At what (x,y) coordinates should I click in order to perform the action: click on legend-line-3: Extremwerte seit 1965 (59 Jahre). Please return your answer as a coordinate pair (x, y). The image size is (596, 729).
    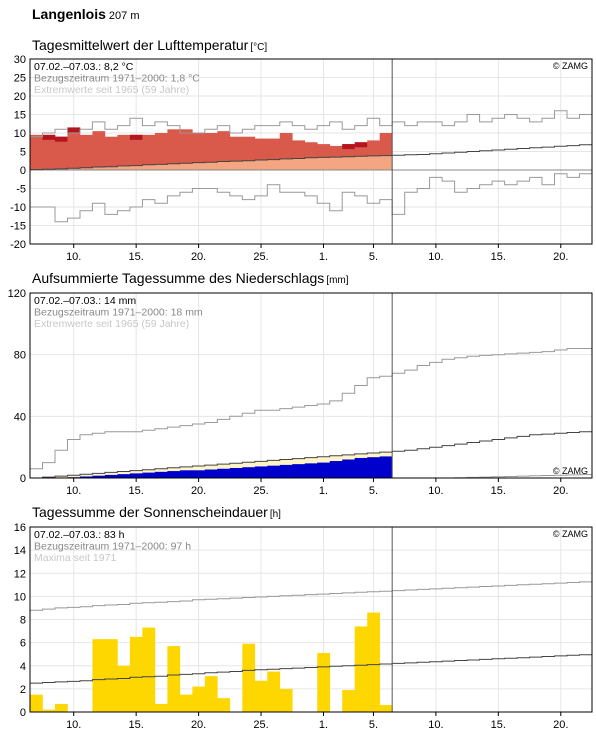
    Looking at the image, I should click on (111, 324).